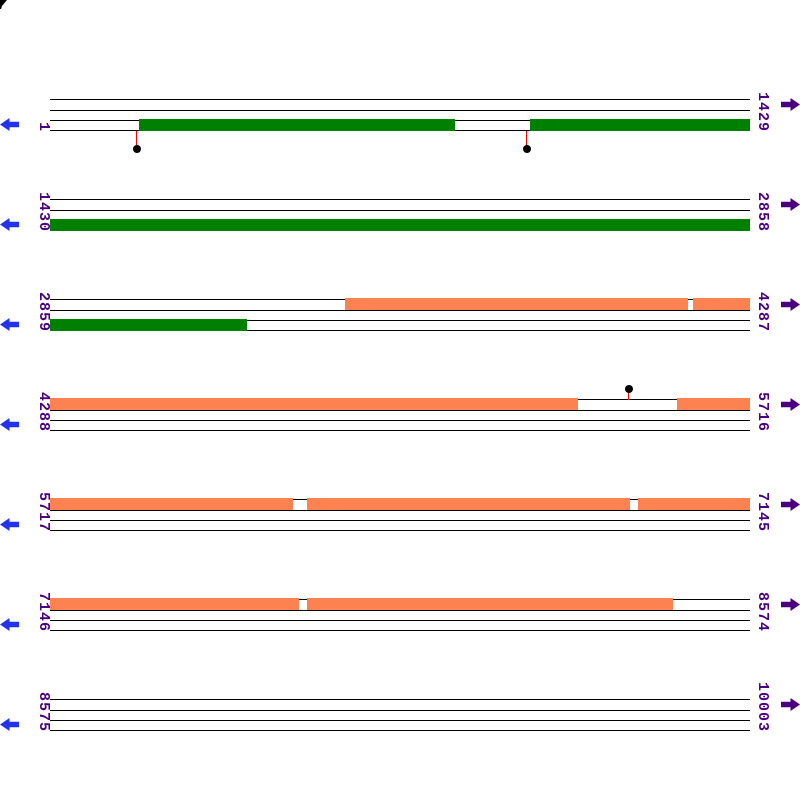 This screenshot has height=800, width=800. Describe the element at coordinates (762, 411) in the screenshot. I see `panel-end-label: 5716` at that location.